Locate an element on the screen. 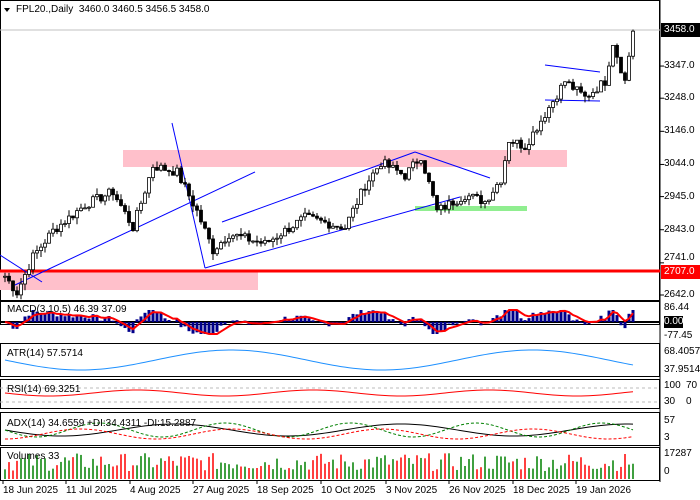  time-axis-label: 4 Aug 2025 is located at coordinates (155, 490).